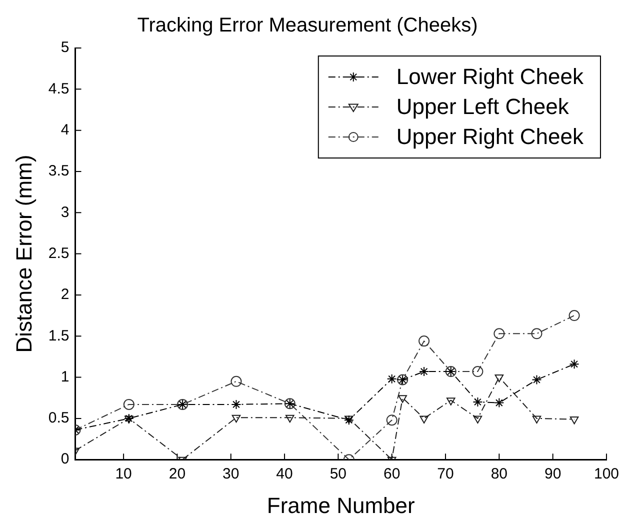 This screenshot has height=532, width=633. I want to click on x-tick-label: 50, so click(338, 474).